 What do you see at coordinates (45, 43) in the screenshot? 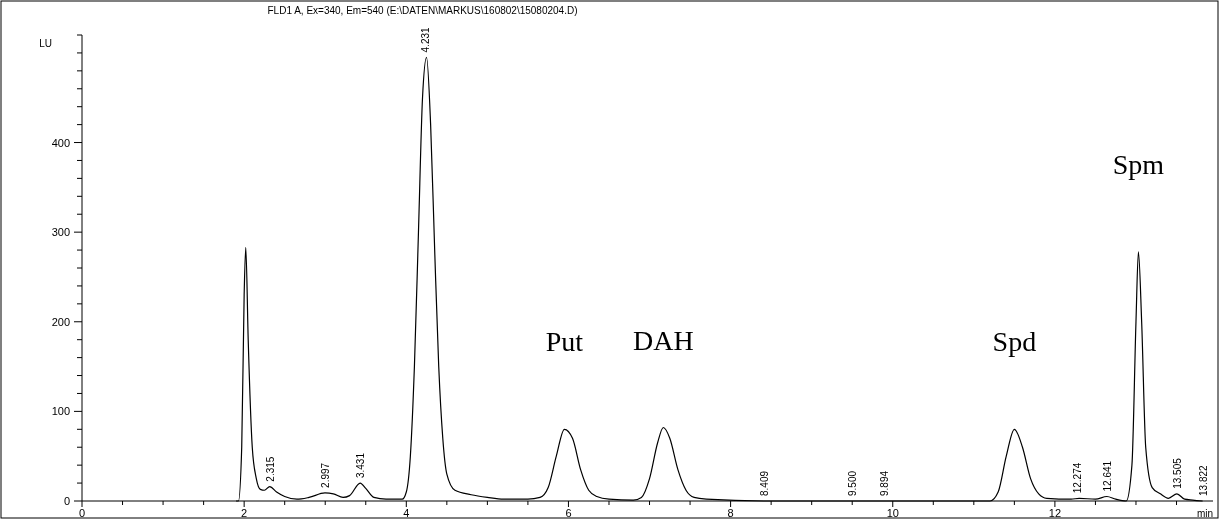
I see `y-axis-title: LU` at bounding box center [45, 43].